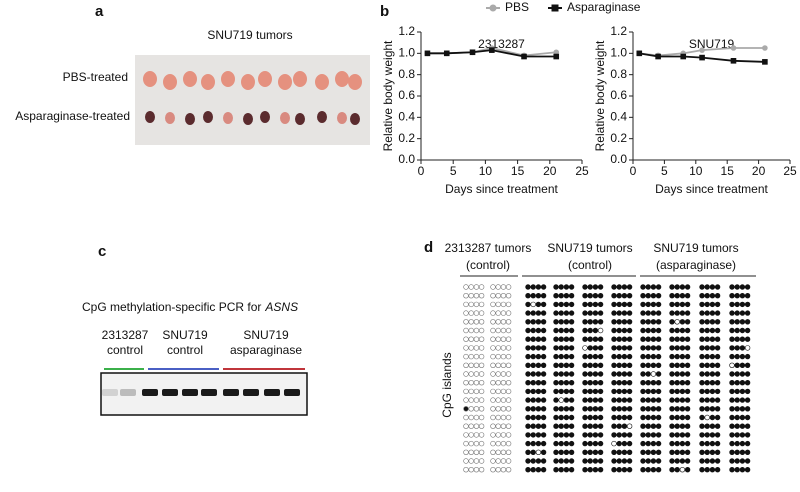  I want to click on x-tick-label: 10, so click(486, 171).